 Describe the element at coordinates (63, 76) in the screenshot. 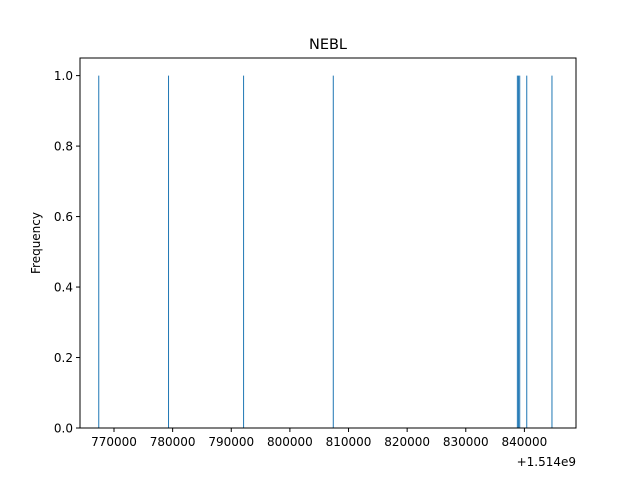

I see `y-tick-label: 1.0` at that location.